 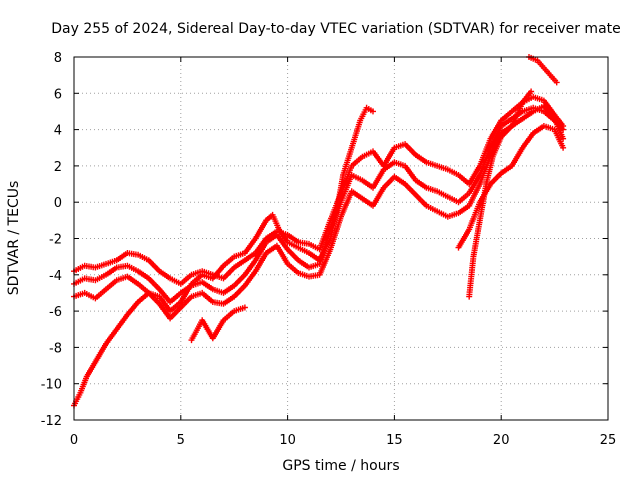 I want to click on y-tick-label: -2, so click(x=55, y=240).